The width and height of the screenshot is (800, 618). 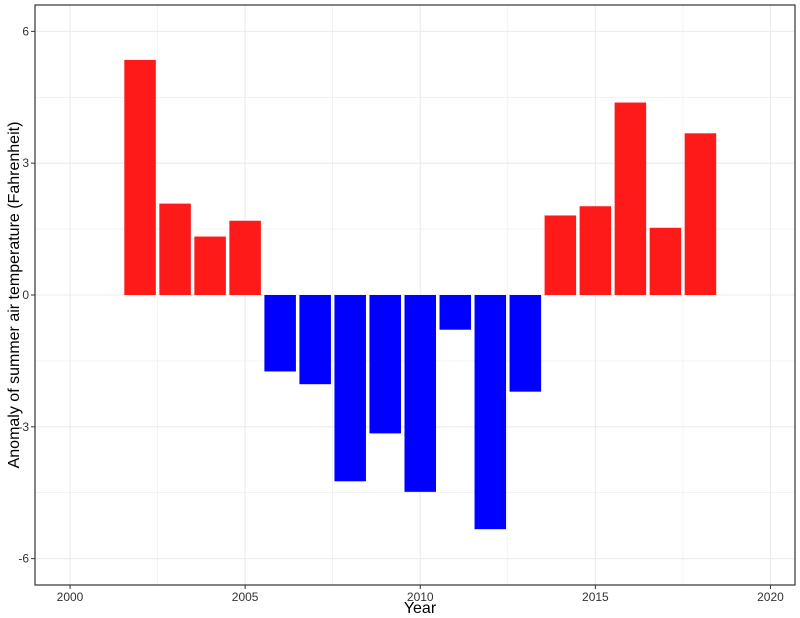 I want to click on y-tick-label: 3, so click(x=25, y=163).